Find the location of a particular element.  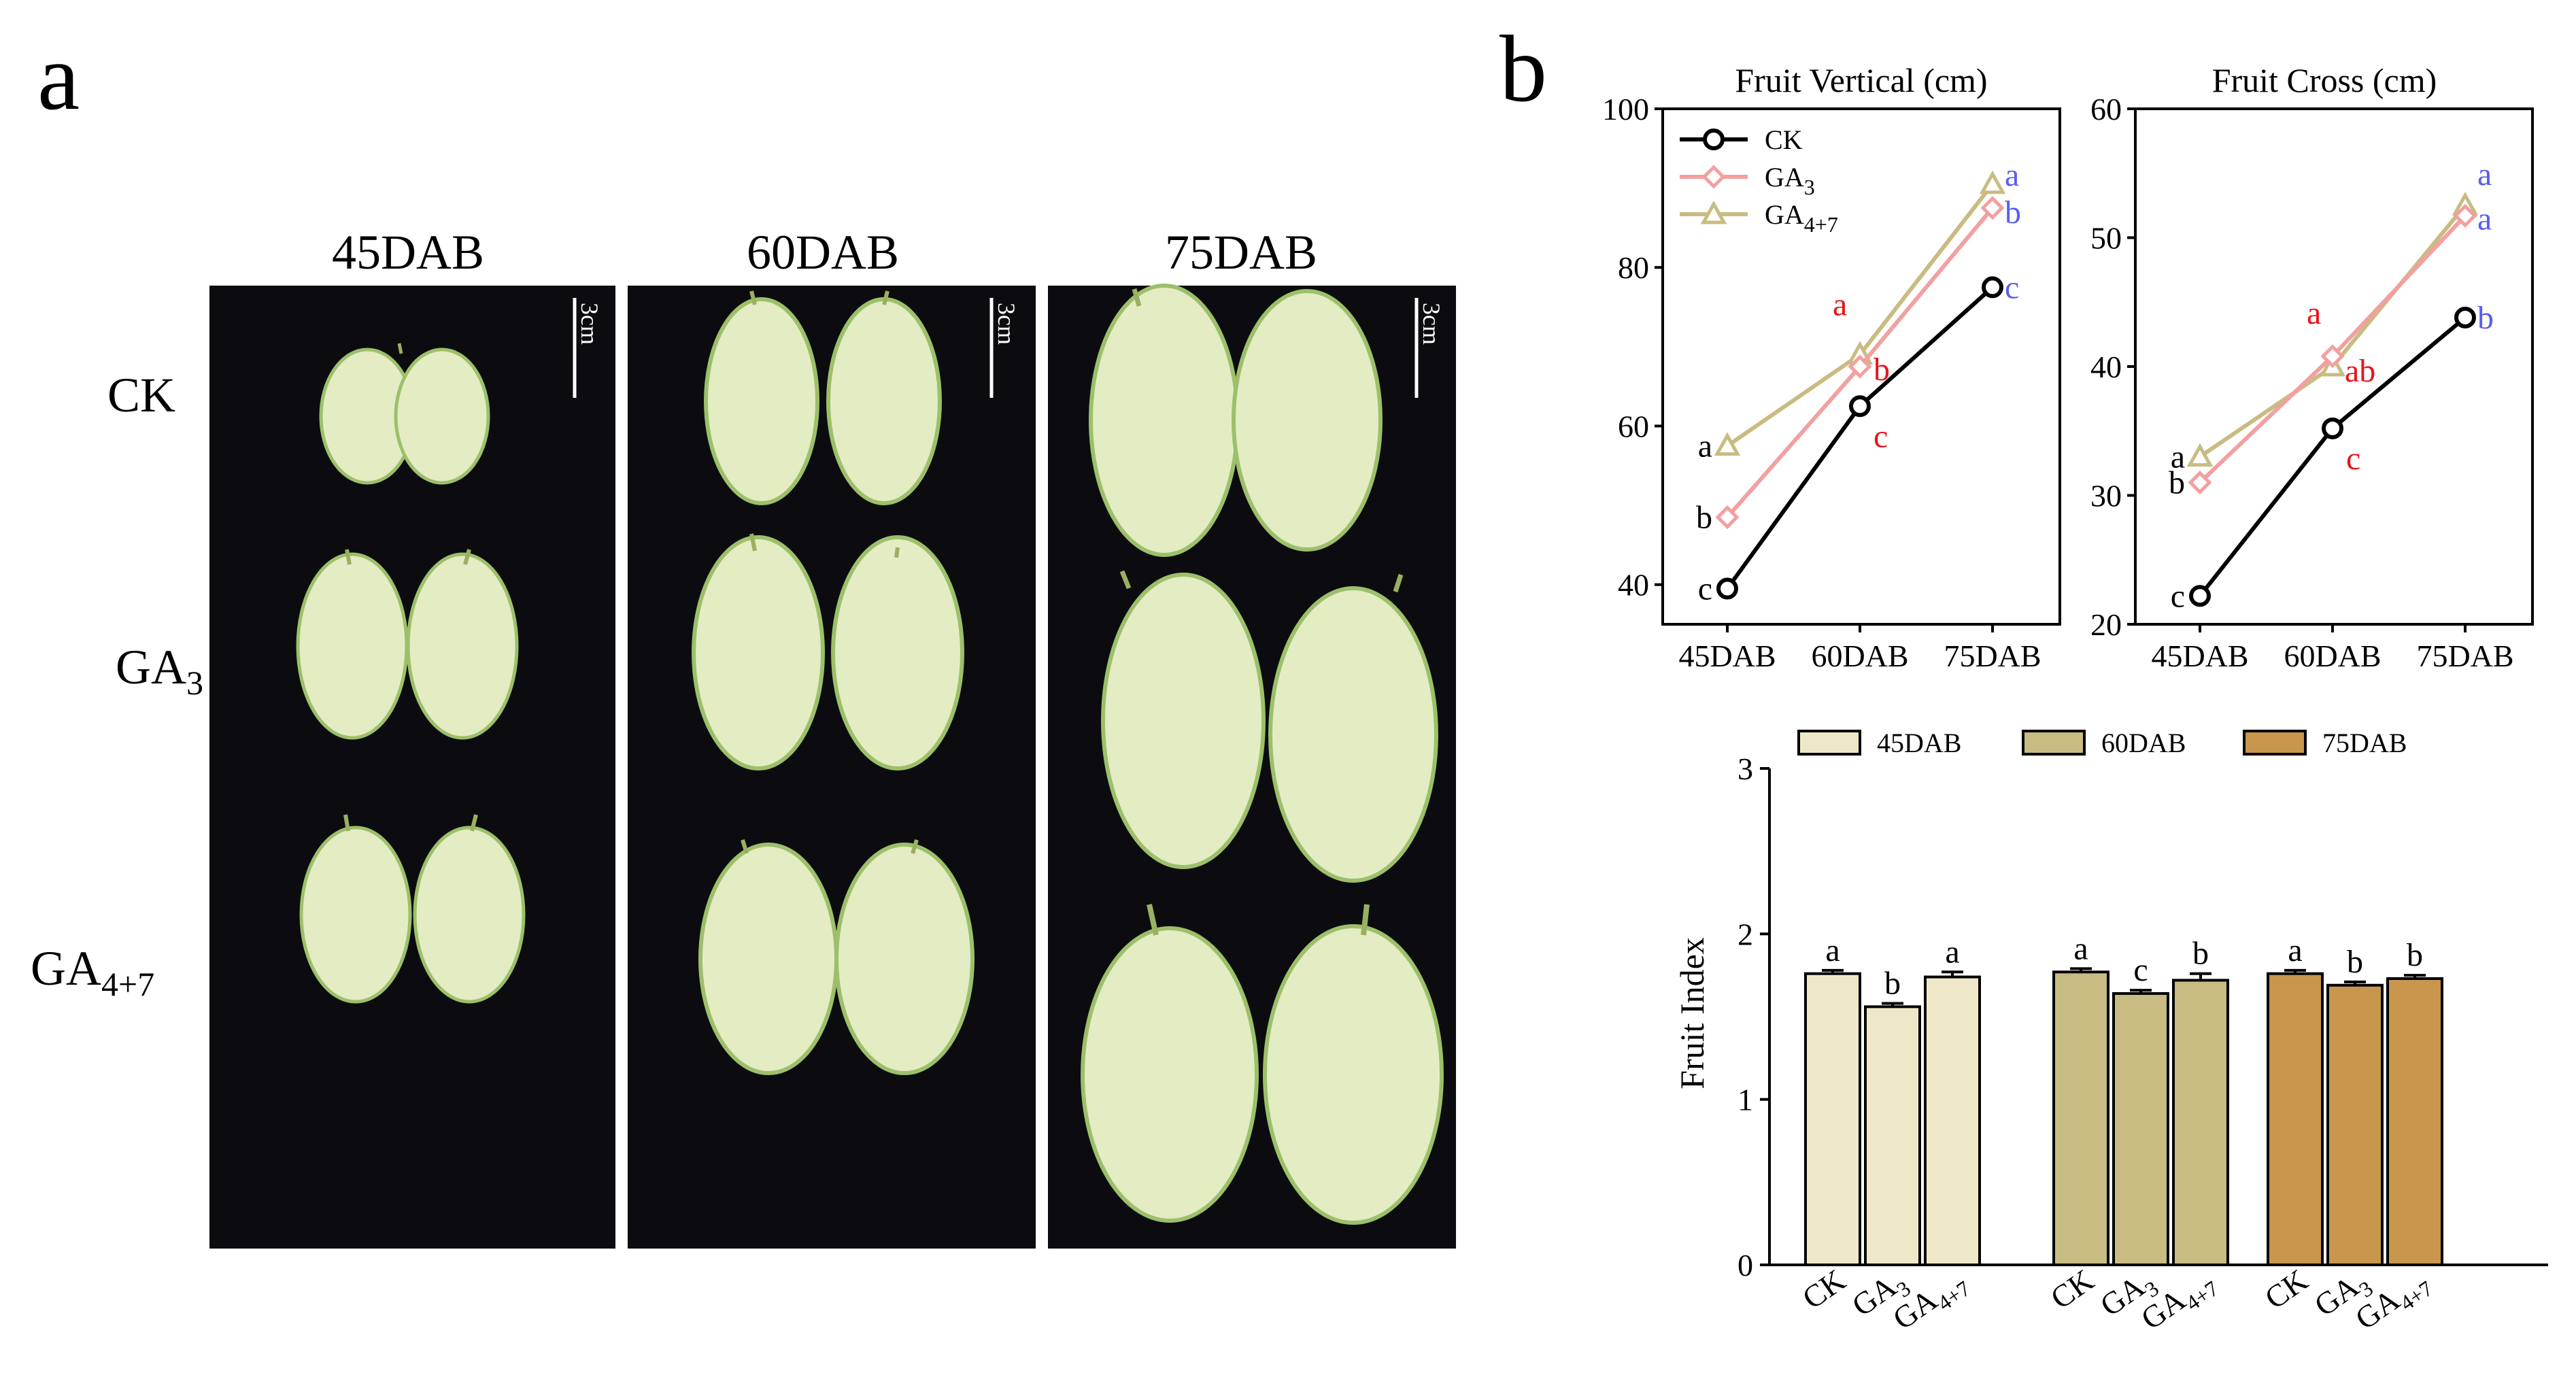

y-tick-label-1-0: 20 is located at coordinates (2106, 624).